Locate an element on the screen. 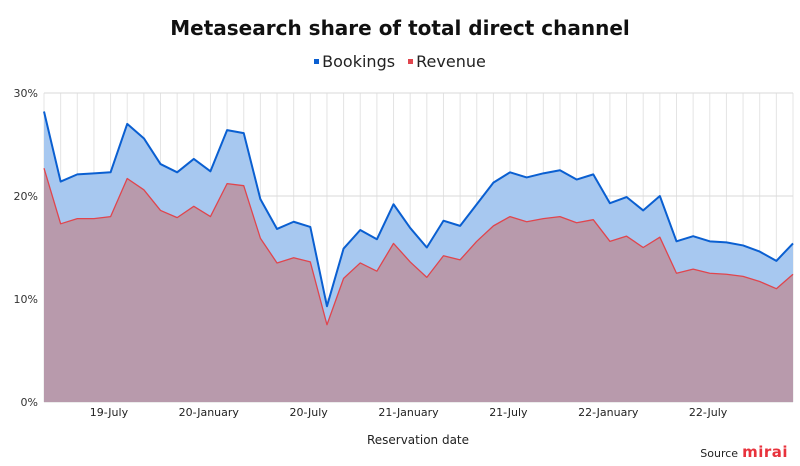  source-label: Source is located at coordinates (719, 453).